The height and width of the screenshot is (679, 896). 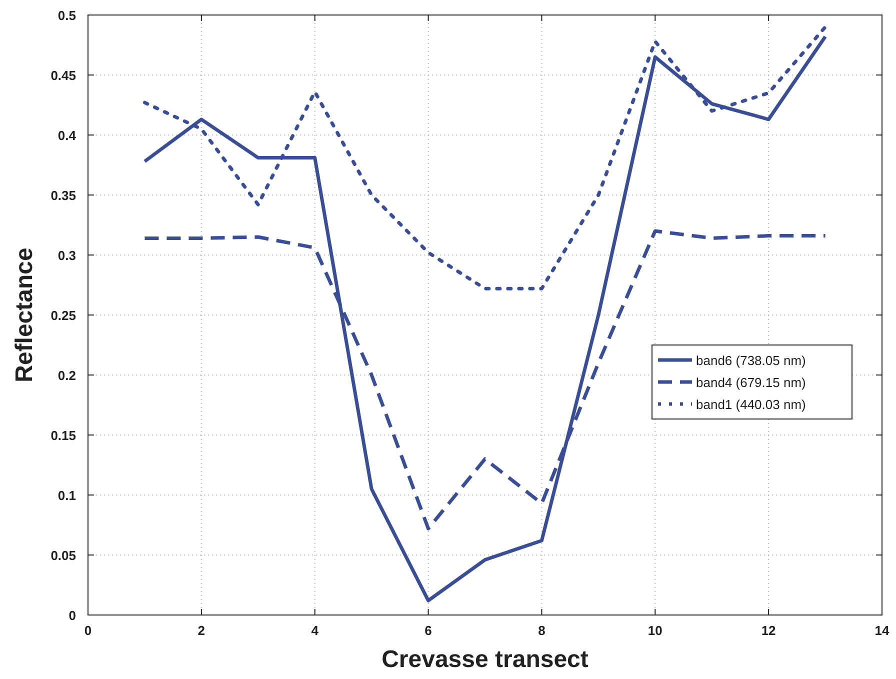 I want to click on y-tick-label: 0.4, so click(x=67, y=135).